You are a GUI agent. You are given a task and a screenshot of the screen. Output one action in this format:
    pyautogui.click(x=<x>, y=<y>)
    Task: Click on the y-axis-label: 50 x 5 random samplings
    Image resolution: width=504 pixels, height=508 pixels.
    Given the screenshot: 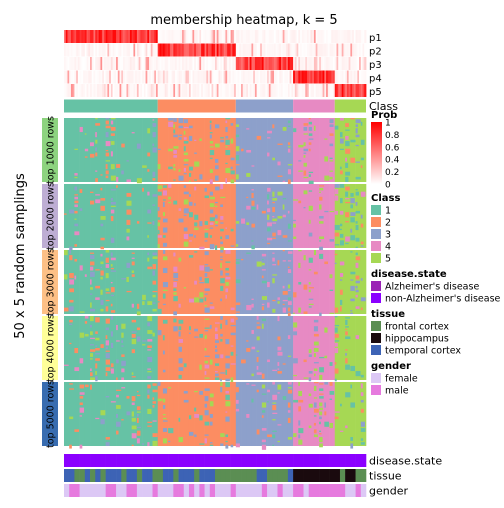 What is the action you would take?
    pyautogui.click(x=20, y=256)
    